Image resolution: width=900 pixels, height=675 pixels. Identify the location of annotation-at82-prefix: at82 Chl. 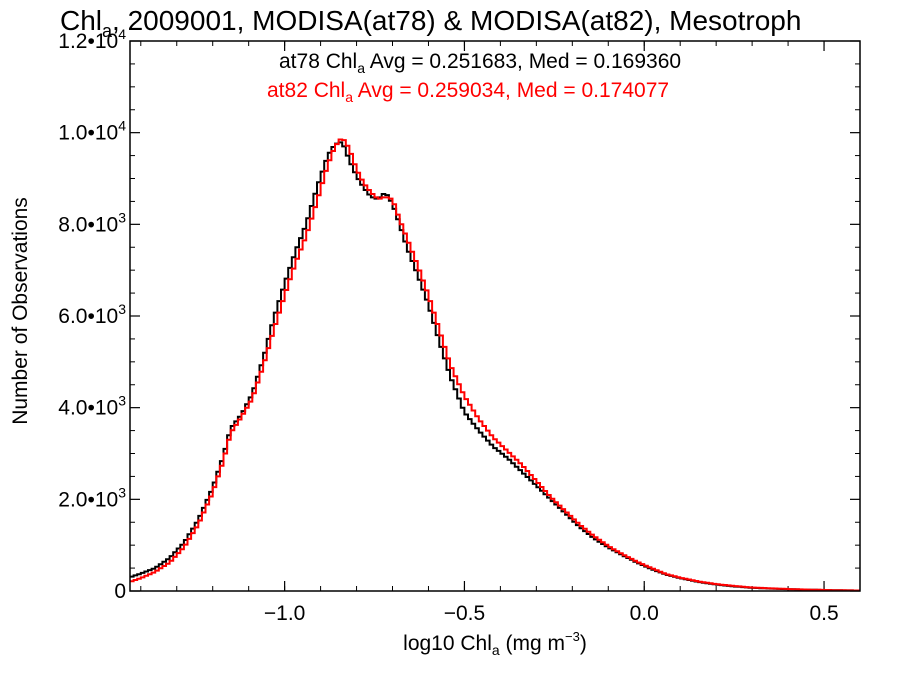
(306, 90).